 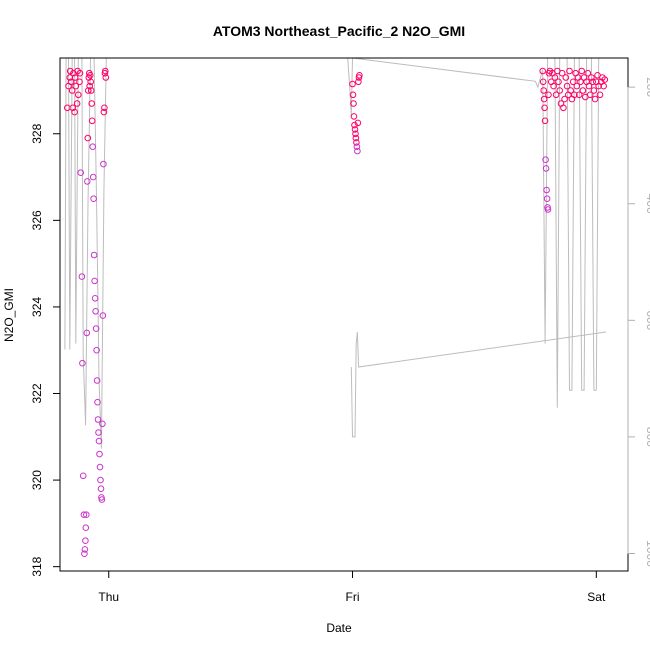 I want to click on y-tick-label-324: 324, so click(x=37, y=307).